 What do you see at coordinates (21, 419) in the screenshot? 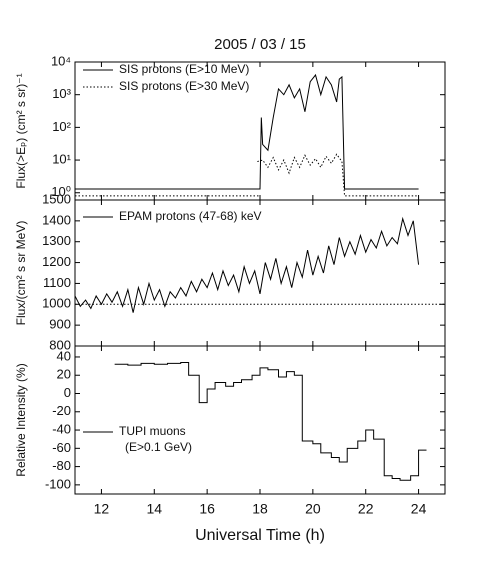
I see `y-axis-label: Relative Intensity (%)` at bounding box center [21, 419].